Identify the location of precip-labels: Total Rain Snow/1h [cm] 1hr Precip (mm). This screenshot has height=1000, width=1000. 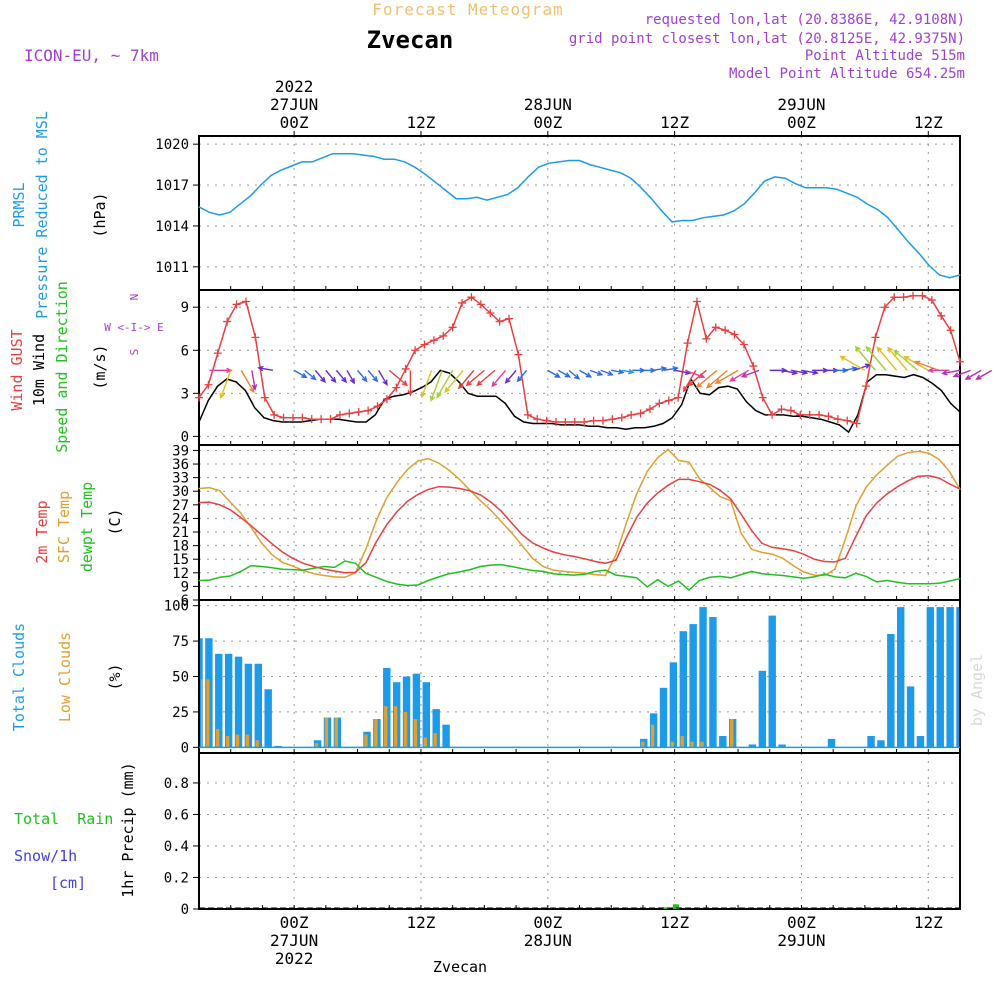
(75, 829).